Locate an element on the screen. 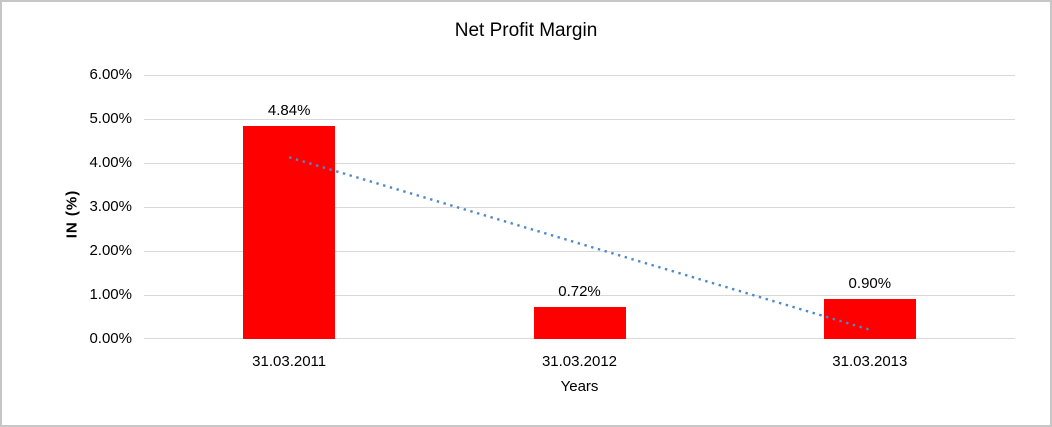 The width and height of the screenshot is (1052, 427). x-axis-tick-labels: 31.03.2011 31.03.2012 31.03.2013 is located at coordinates (579, 362).